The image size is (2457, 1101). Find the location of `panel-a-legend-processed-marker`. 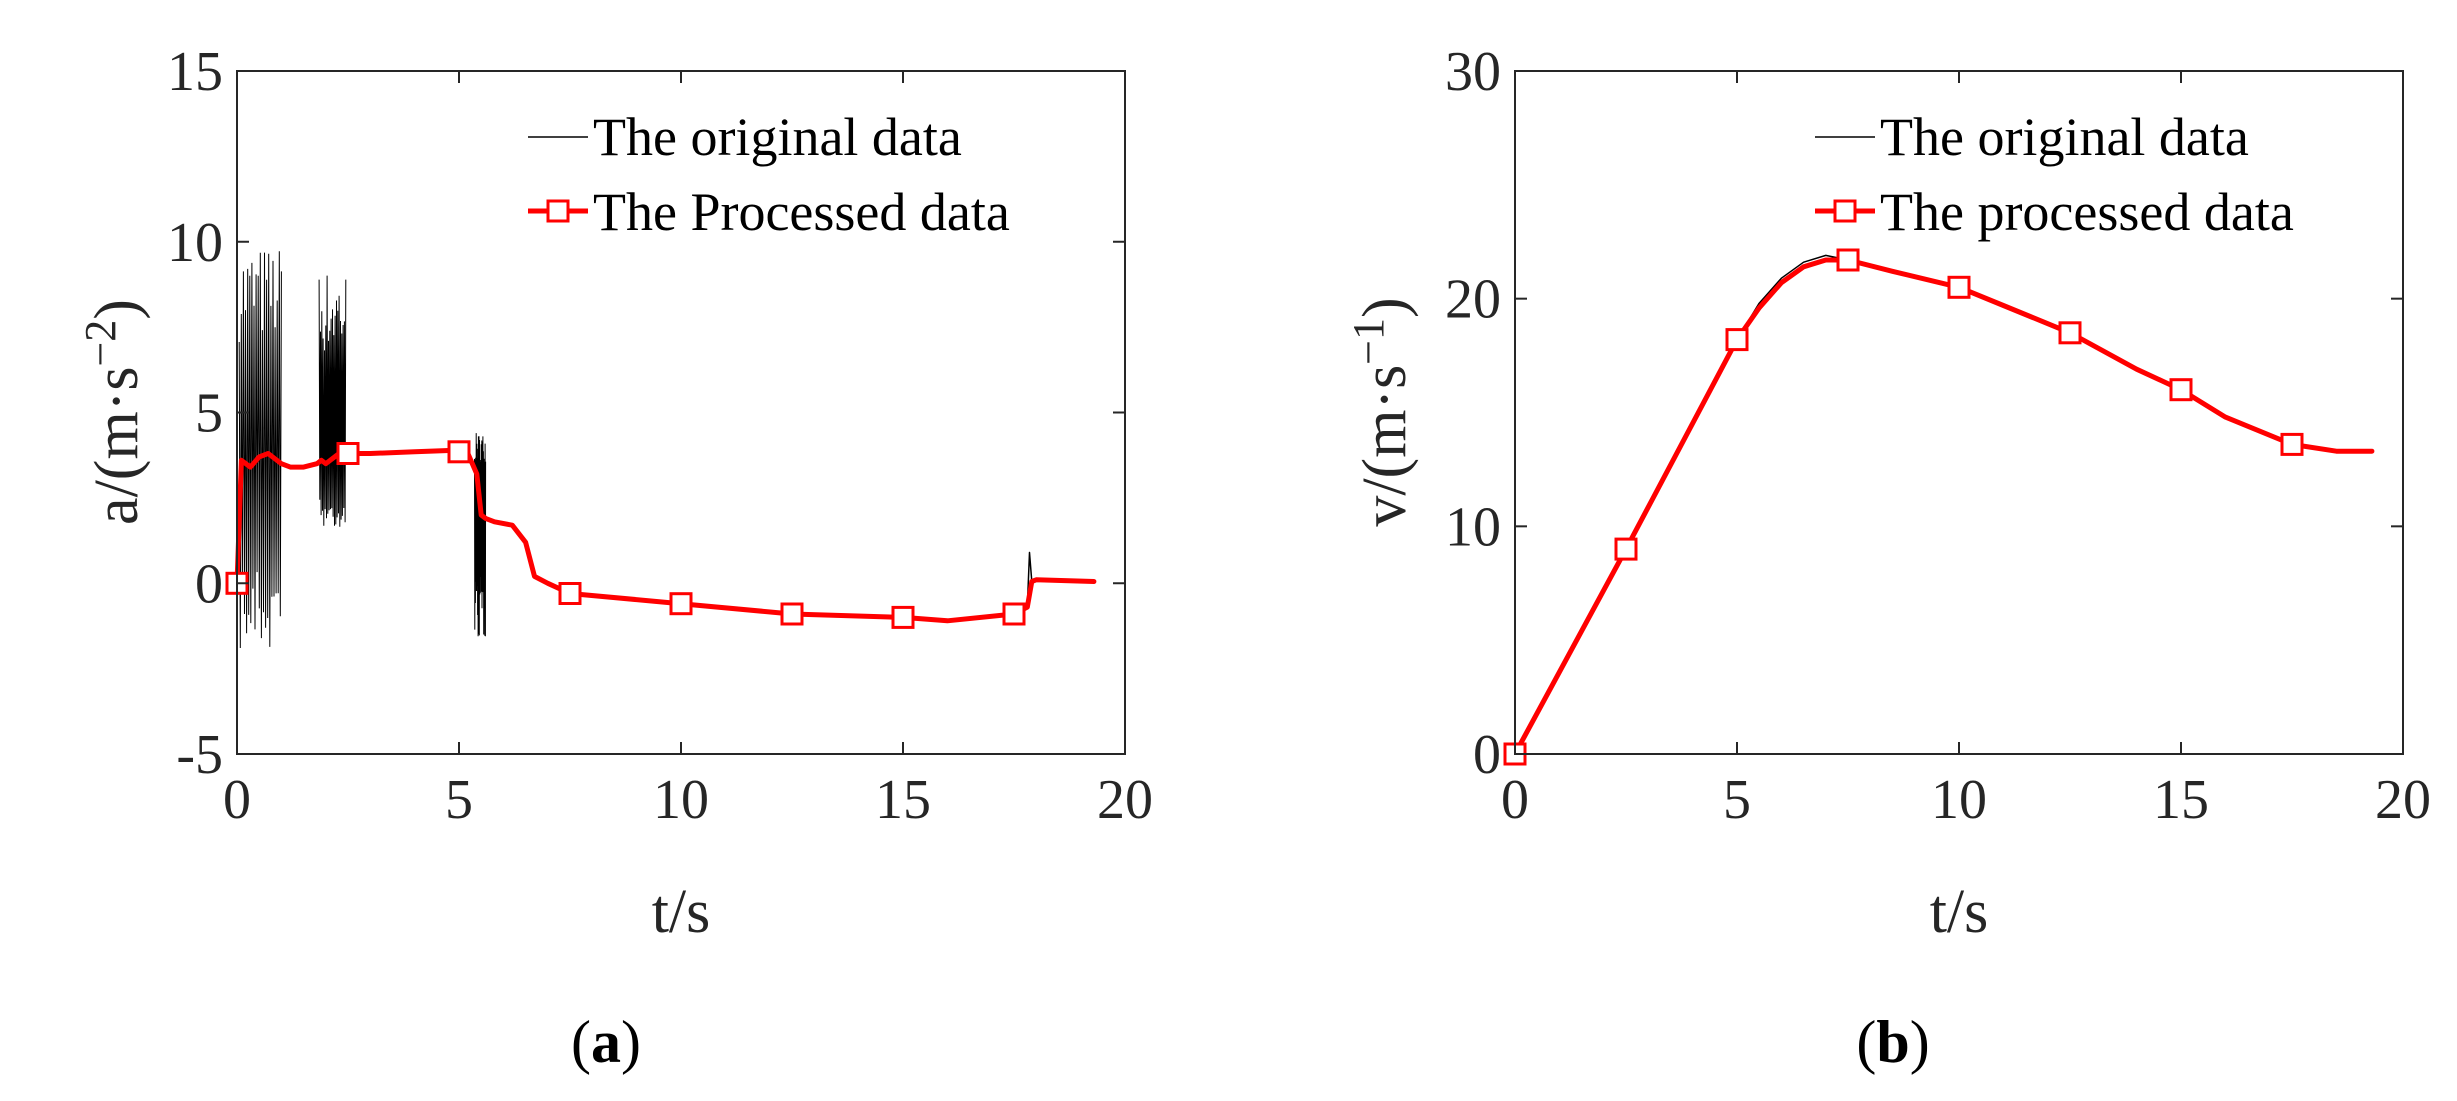

panel-a-legend-processed-marker is located at coordinates (558, 211).